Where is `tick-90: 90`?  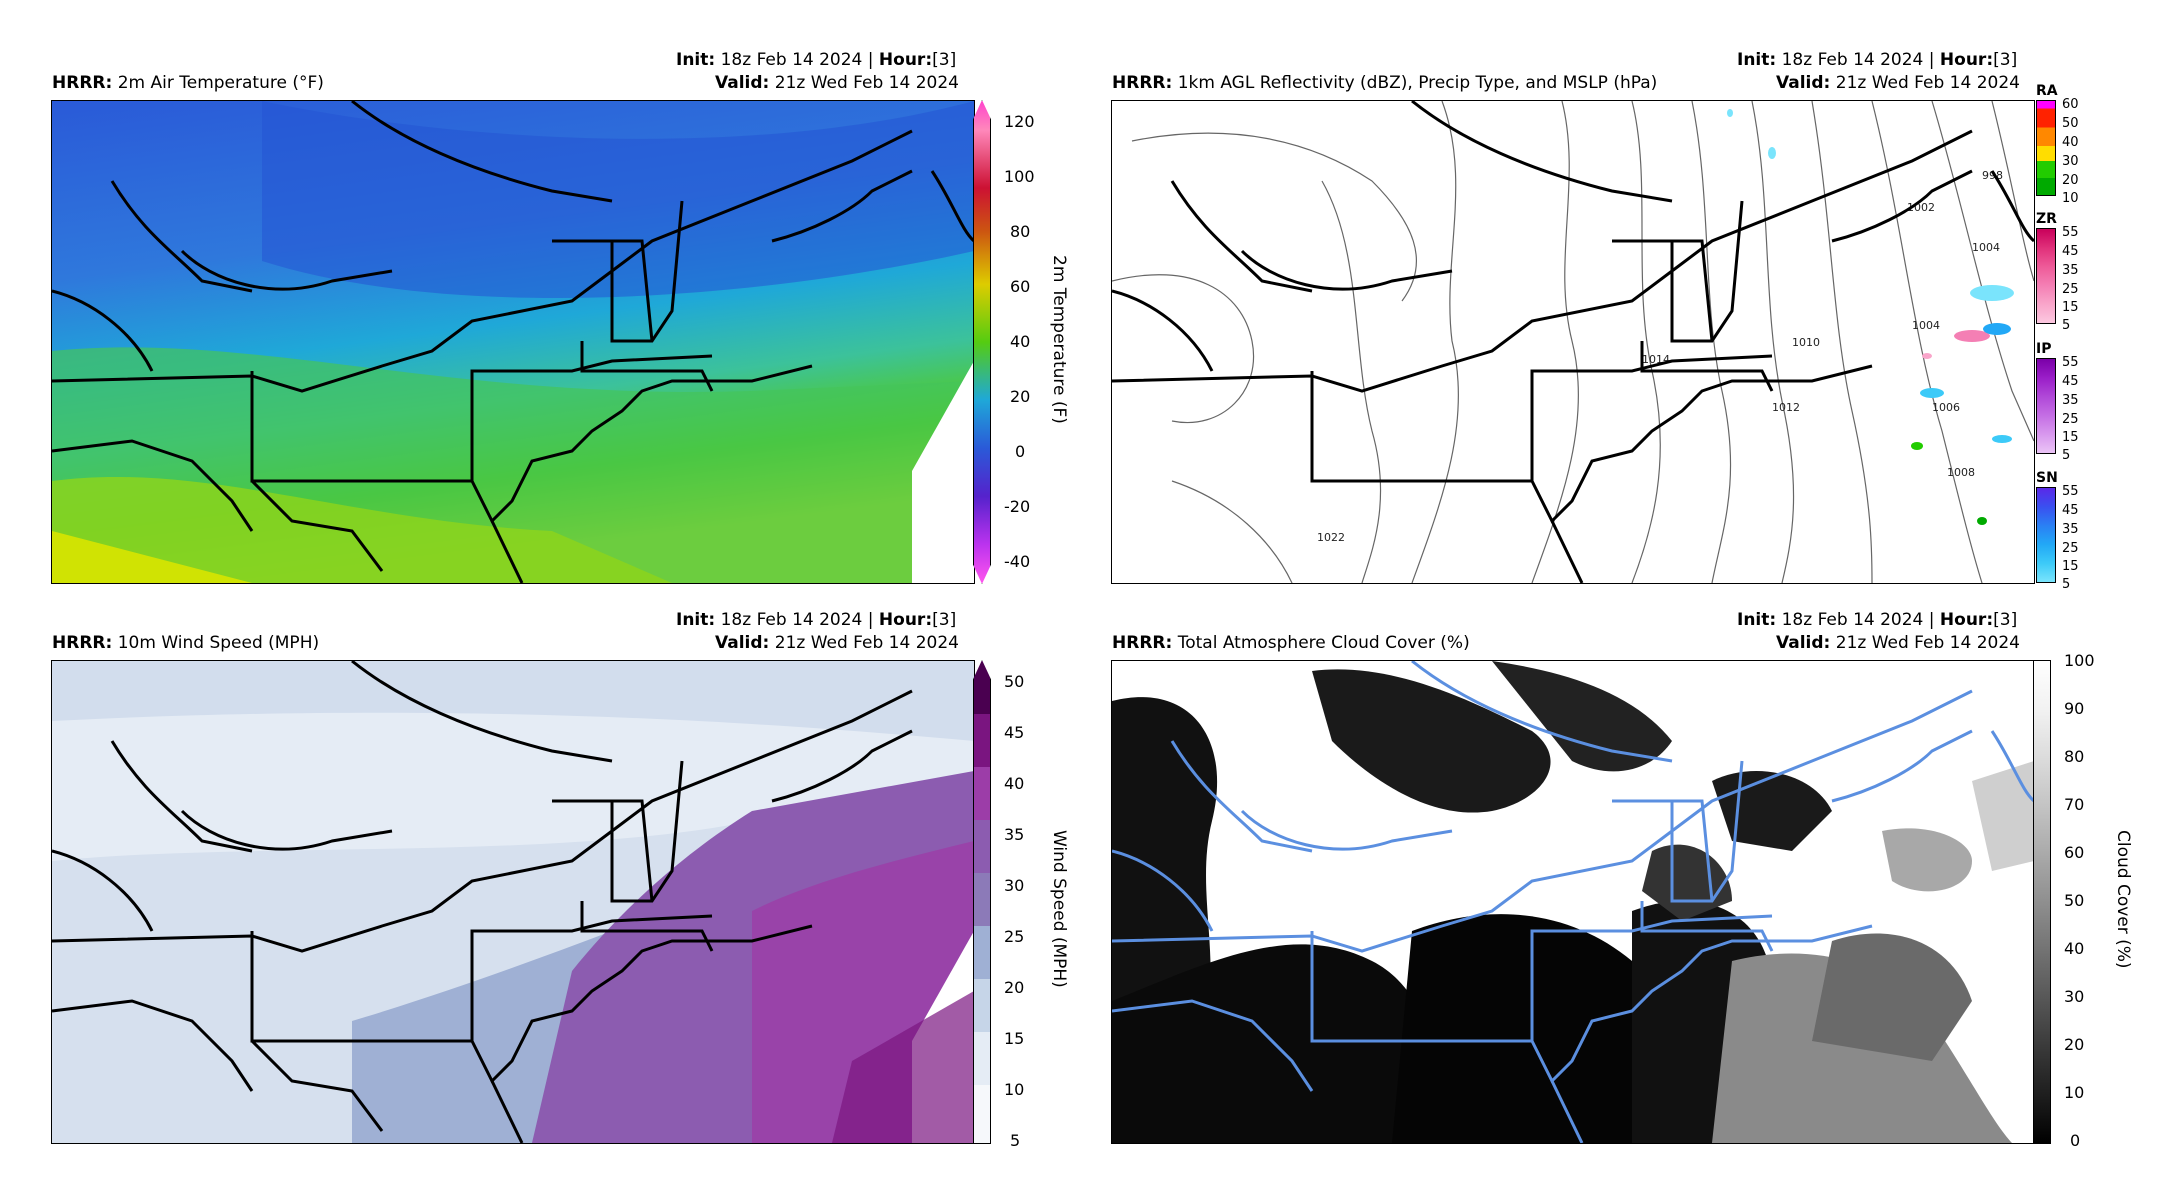 tick-90: 90 is located at coordinates (2074, 708).